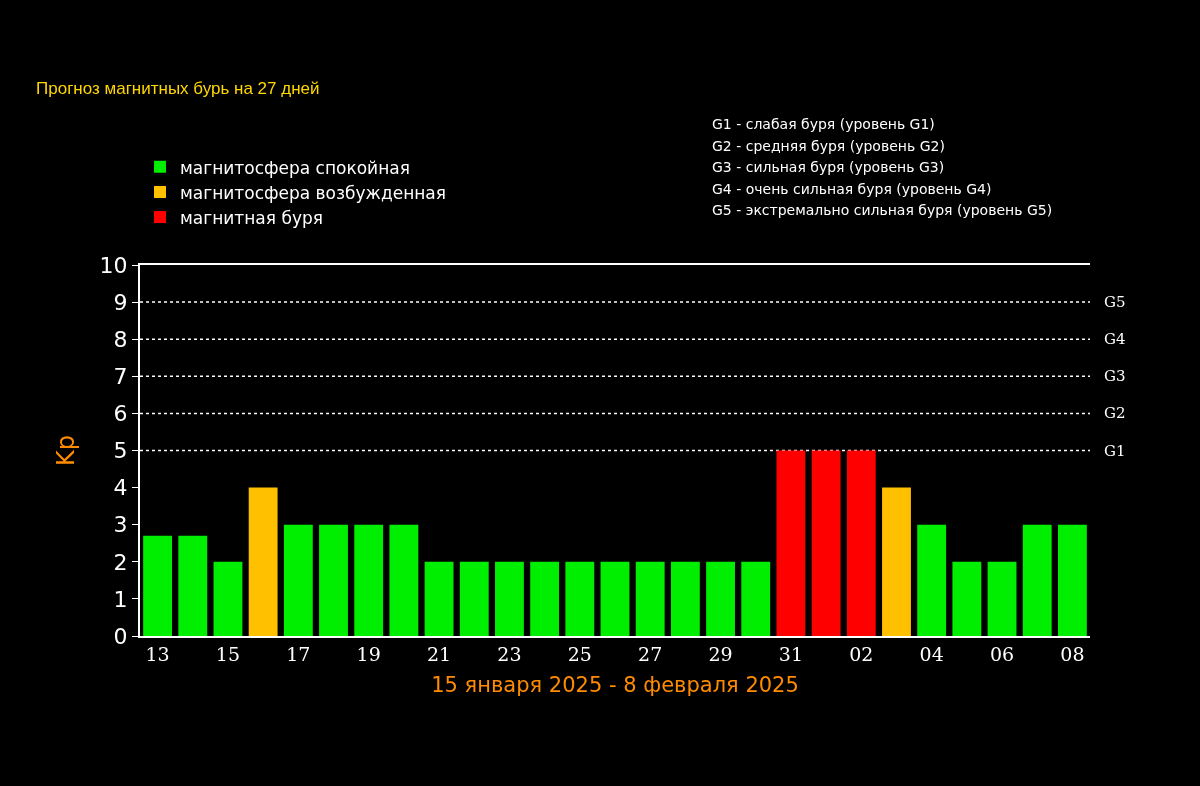 This screenshot has height=786, width=1200. Describe the element at coordinates (120, 636) in the screenshot. I see `y-tick-label: 0` at that location.